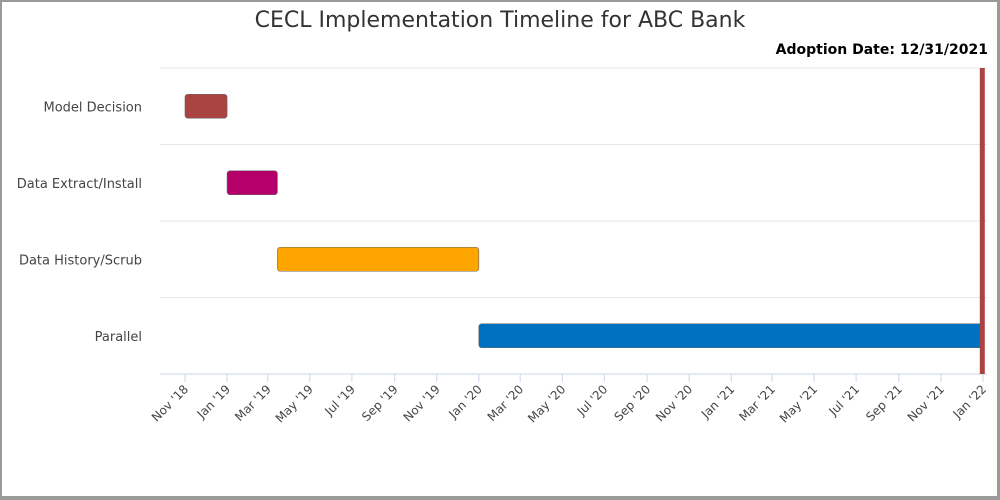  Describe the element at coordinates (926, 403) in the screenshot. I see `x-tick-label: Nov '21` at that location.